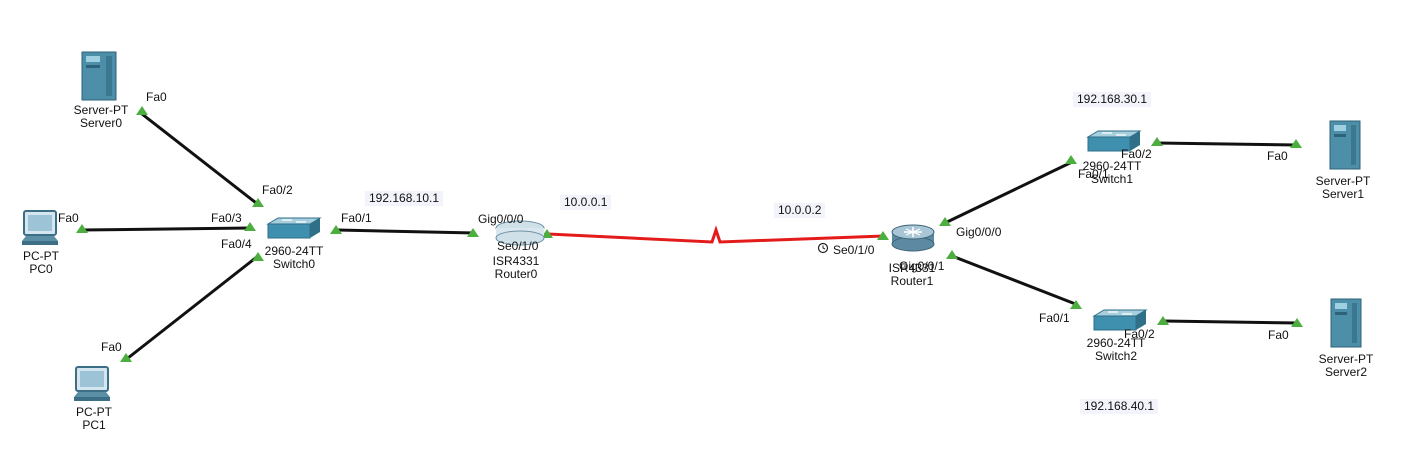 This screenshot has height=461, width=1408. What do you see at coordinates (1116, 343) in the screenshot?
I see `switch2-type: 2960-24TT` at bounding box center [1116, 343].